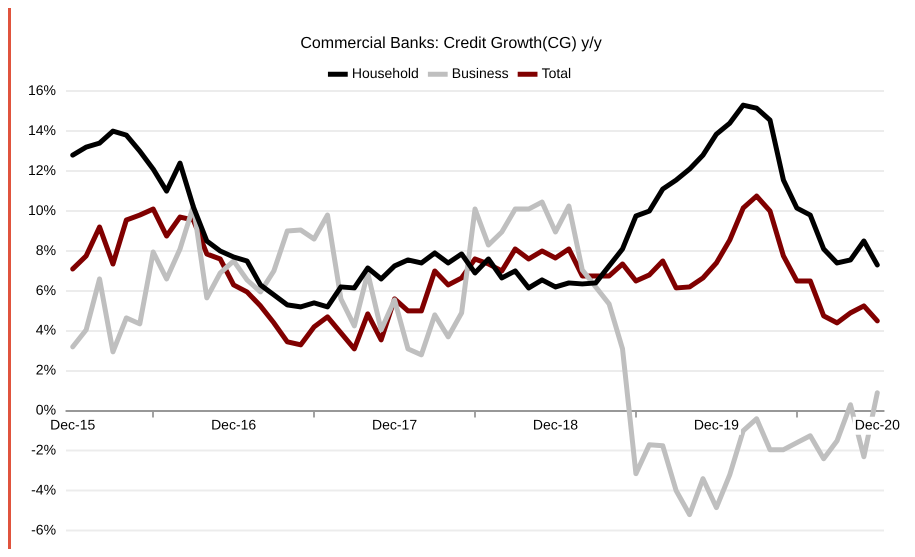 Image resolution: width=915 pixels, height=557 pixels. Describe the element at coordinates (555, 424) in the screenshot. I see `x-tick-label: Dec-18` at that location.